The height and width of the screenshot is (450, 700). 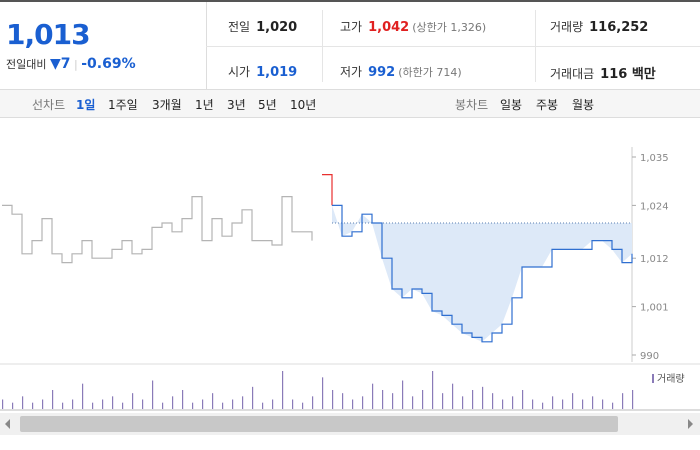 What do you see at coordinates (382, 72) in the screenshot?
I see `stat-value: 992` at bounding box center [382, 72].